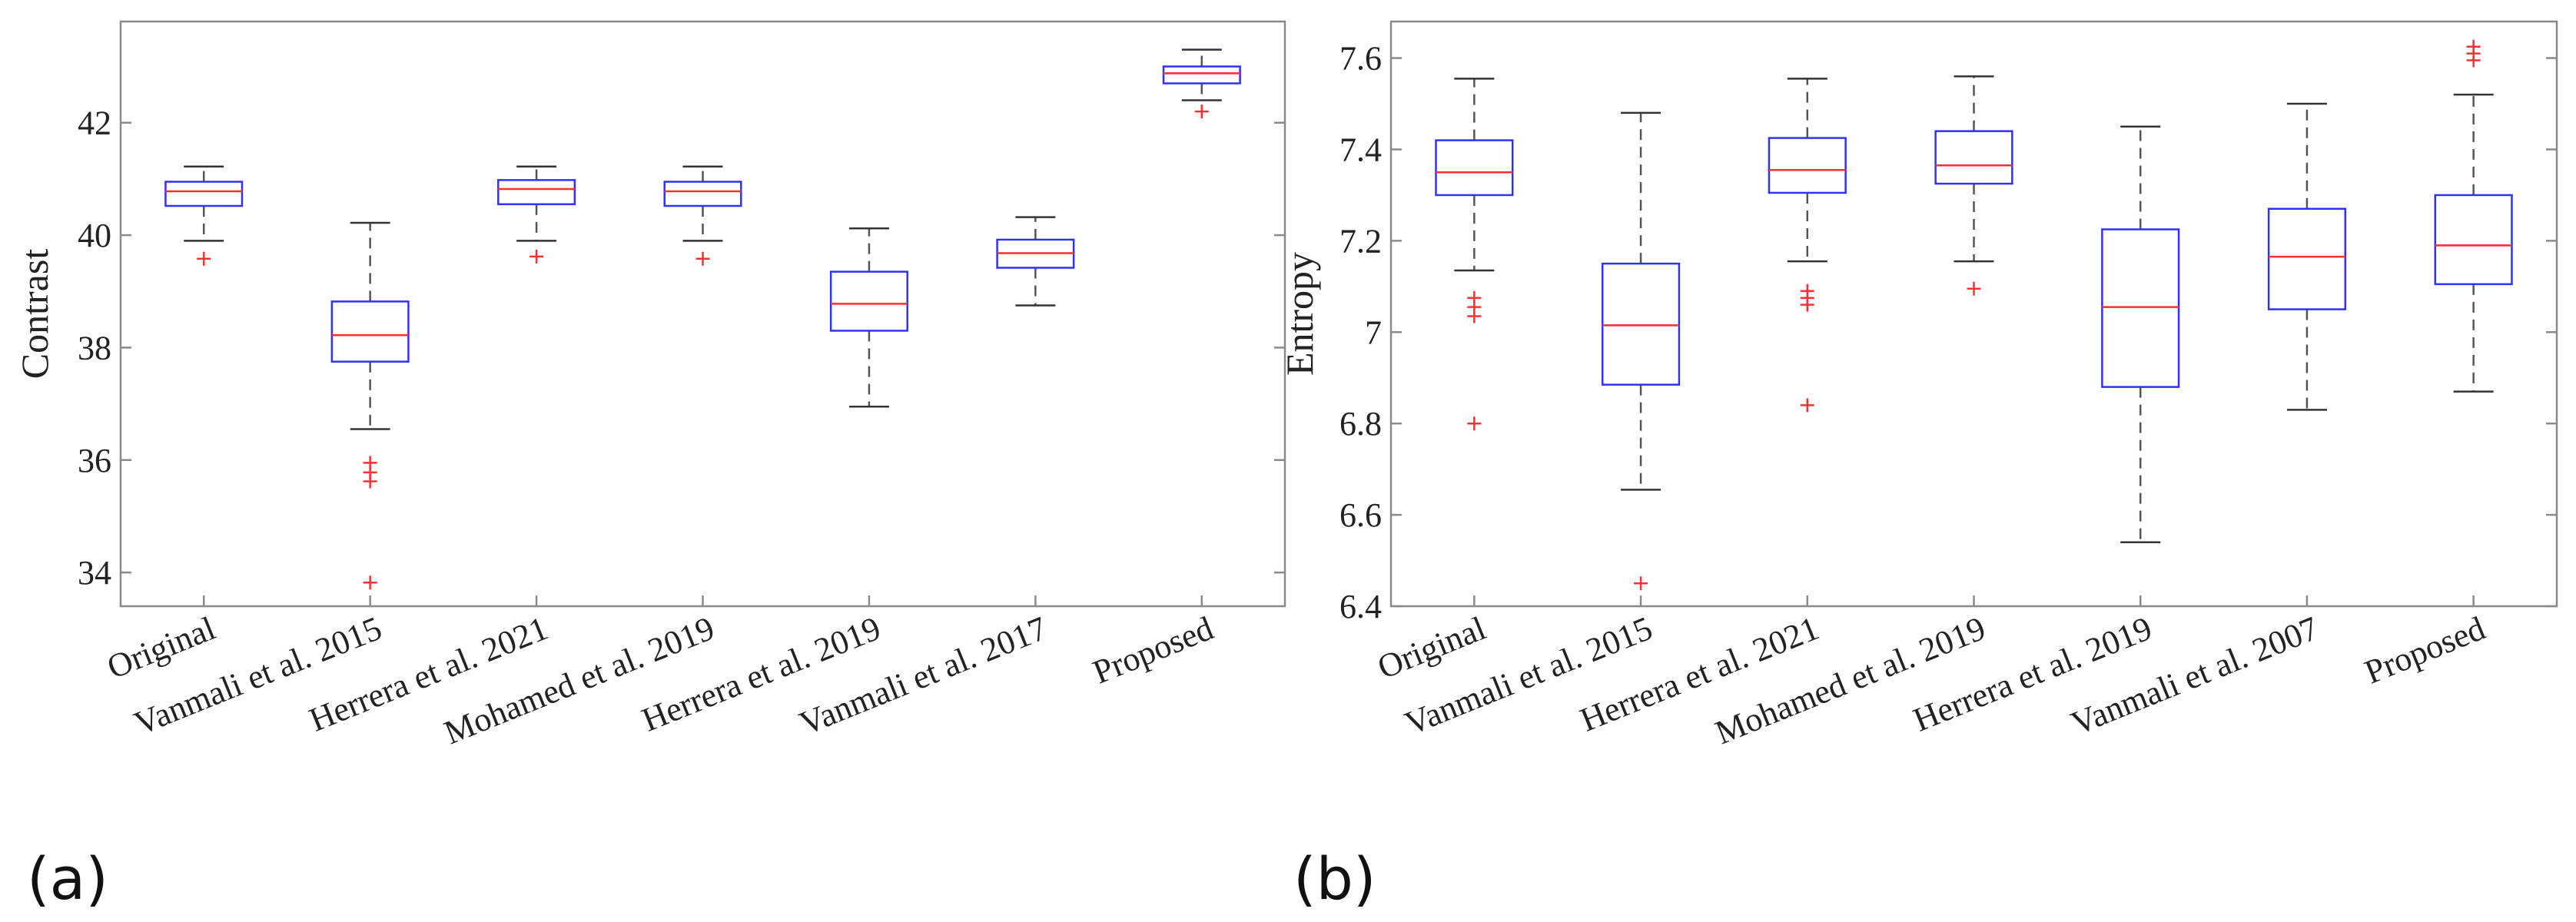 Image resolution: width=2576 pixels, height=922 pixels. What do you see at coordinates (579, 680) in the screenshot?
I see `contrast-x-tick-label: Mohamed et al. 2019` at bounding box center [579, 680].